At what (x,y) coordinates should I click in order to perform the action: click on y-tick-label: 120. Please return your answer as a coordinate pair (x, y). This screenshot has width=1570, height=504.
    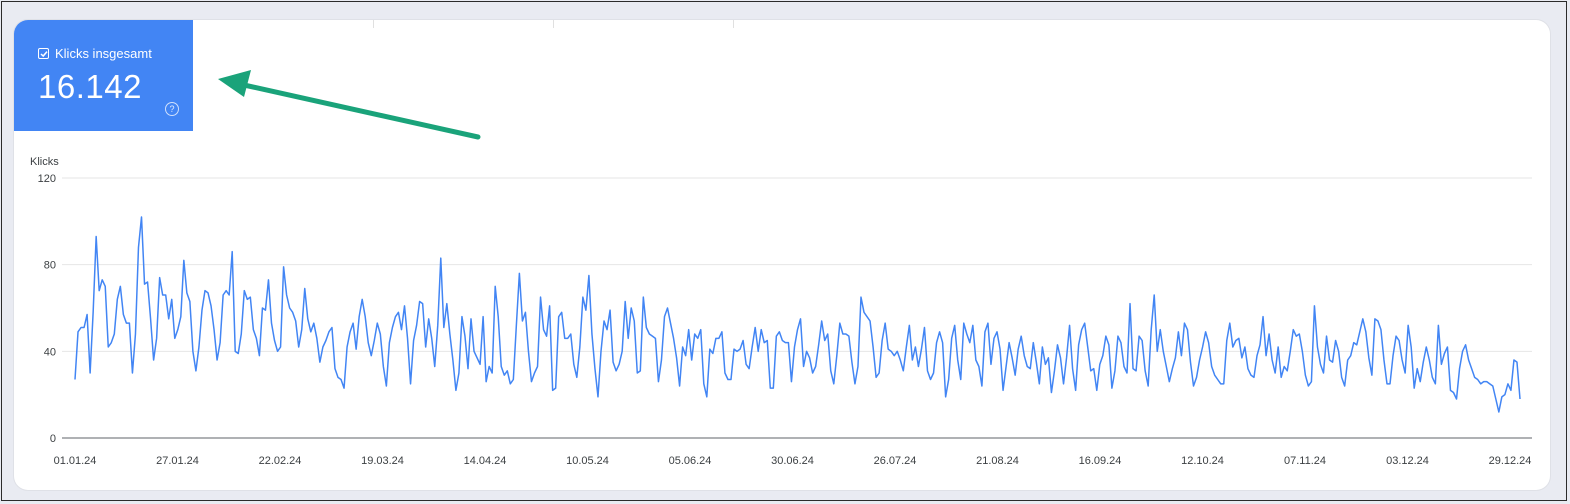
    Looking at the image, I should click on (47, 179).